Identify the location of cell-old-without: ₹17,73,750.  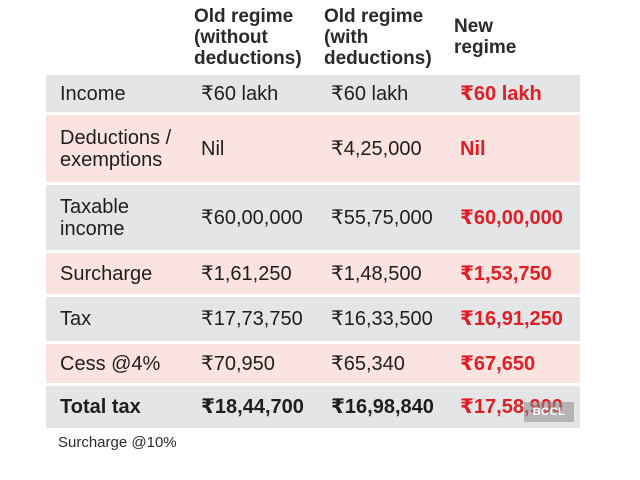
(252, 319).